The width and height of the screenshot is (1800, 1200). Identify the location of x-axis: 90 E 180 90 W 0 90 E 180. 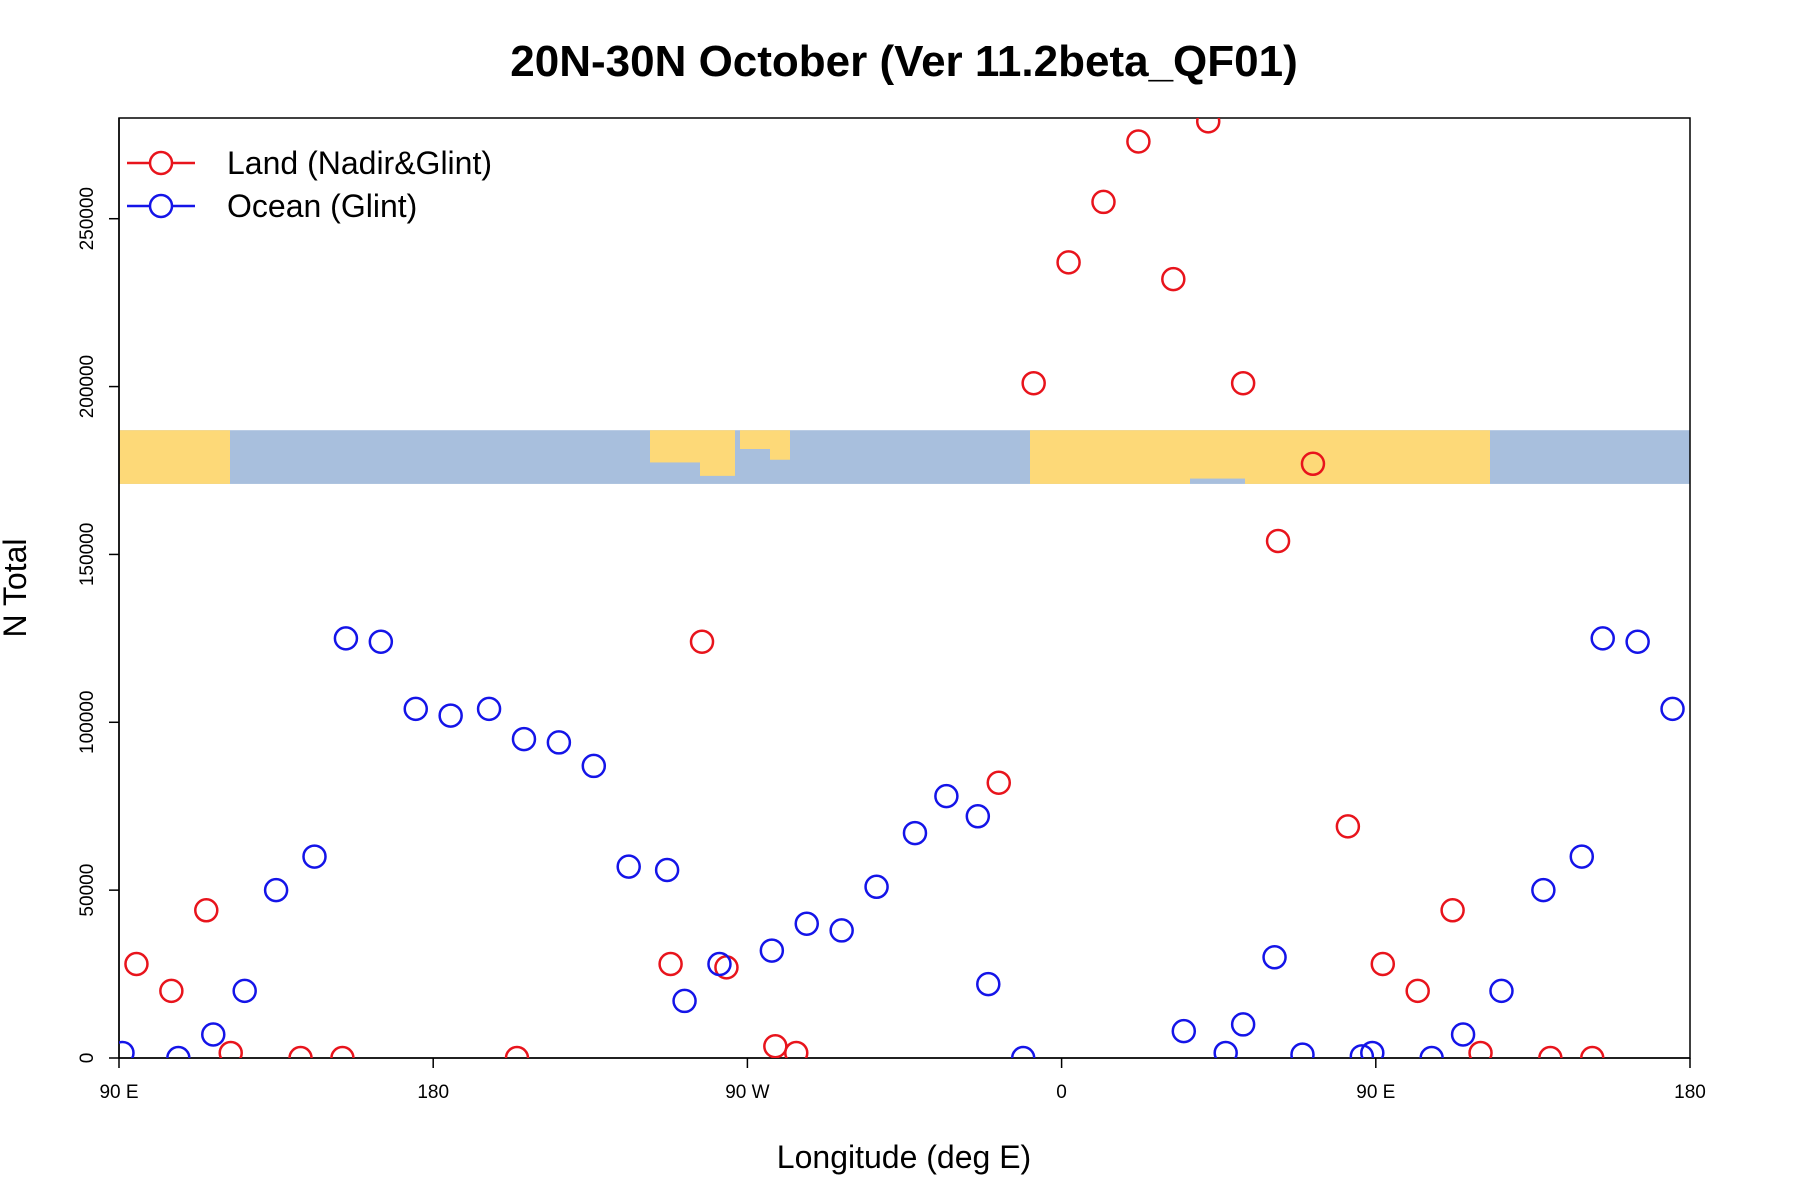
(902, 1080).